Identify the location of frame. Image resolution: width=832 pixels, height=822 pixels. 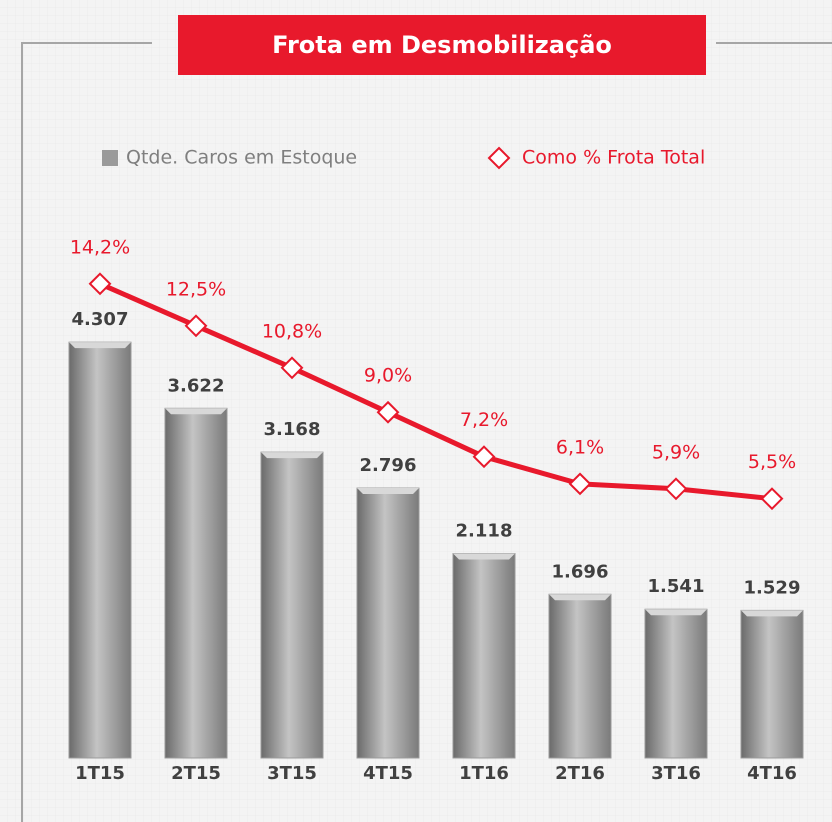
(86, 432).